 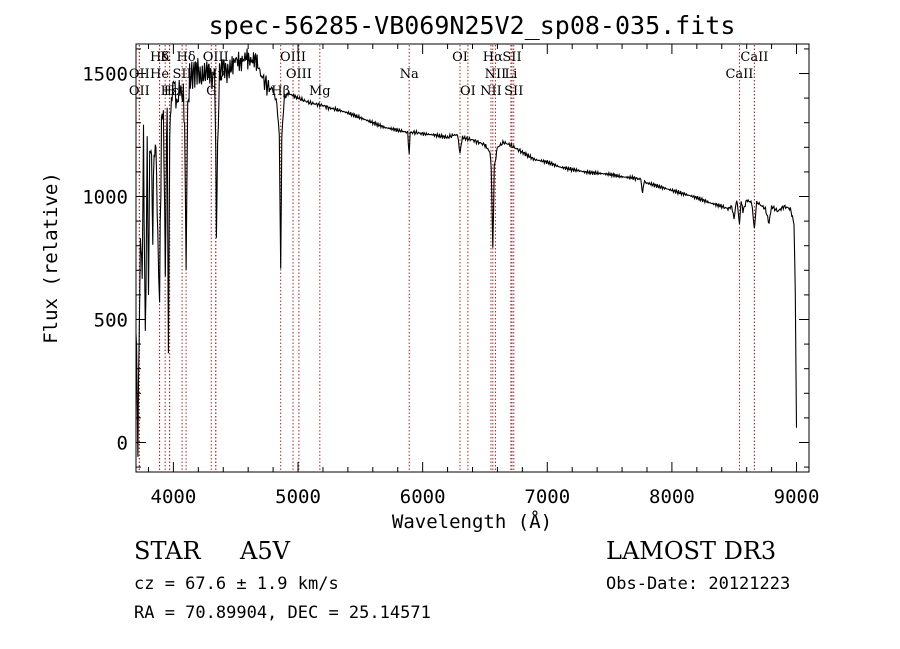 I want to click on subclass: A5V, so click(x=265, y=551).